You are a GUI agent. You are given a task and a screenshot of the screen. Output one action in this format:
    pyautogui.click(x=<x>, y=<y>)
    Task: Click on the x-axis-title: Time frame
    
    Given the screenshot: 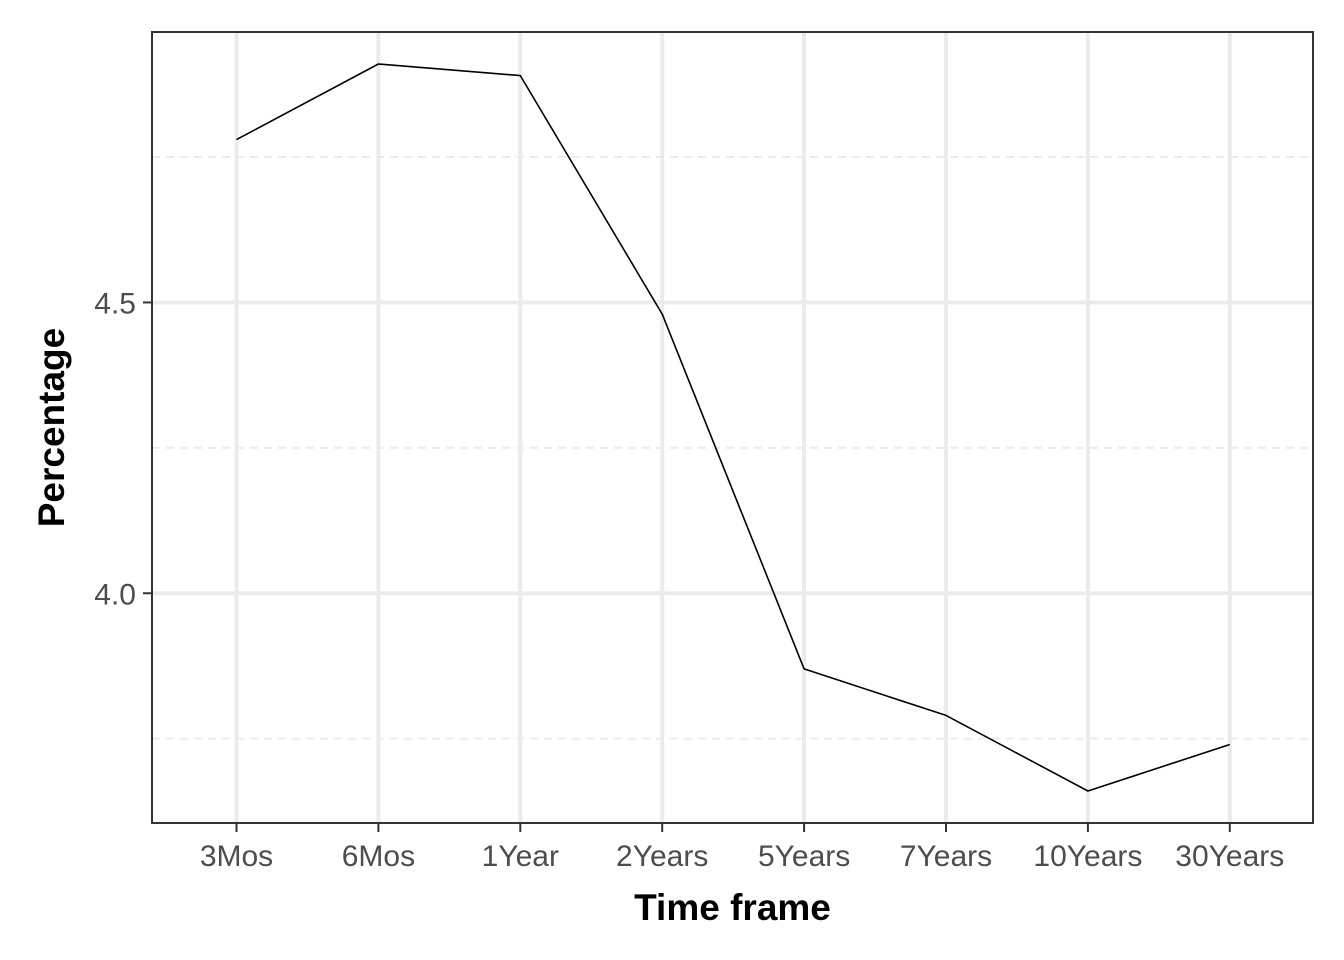 What is the action you would take?
    pyautogui.click(x=732, y=907)
    